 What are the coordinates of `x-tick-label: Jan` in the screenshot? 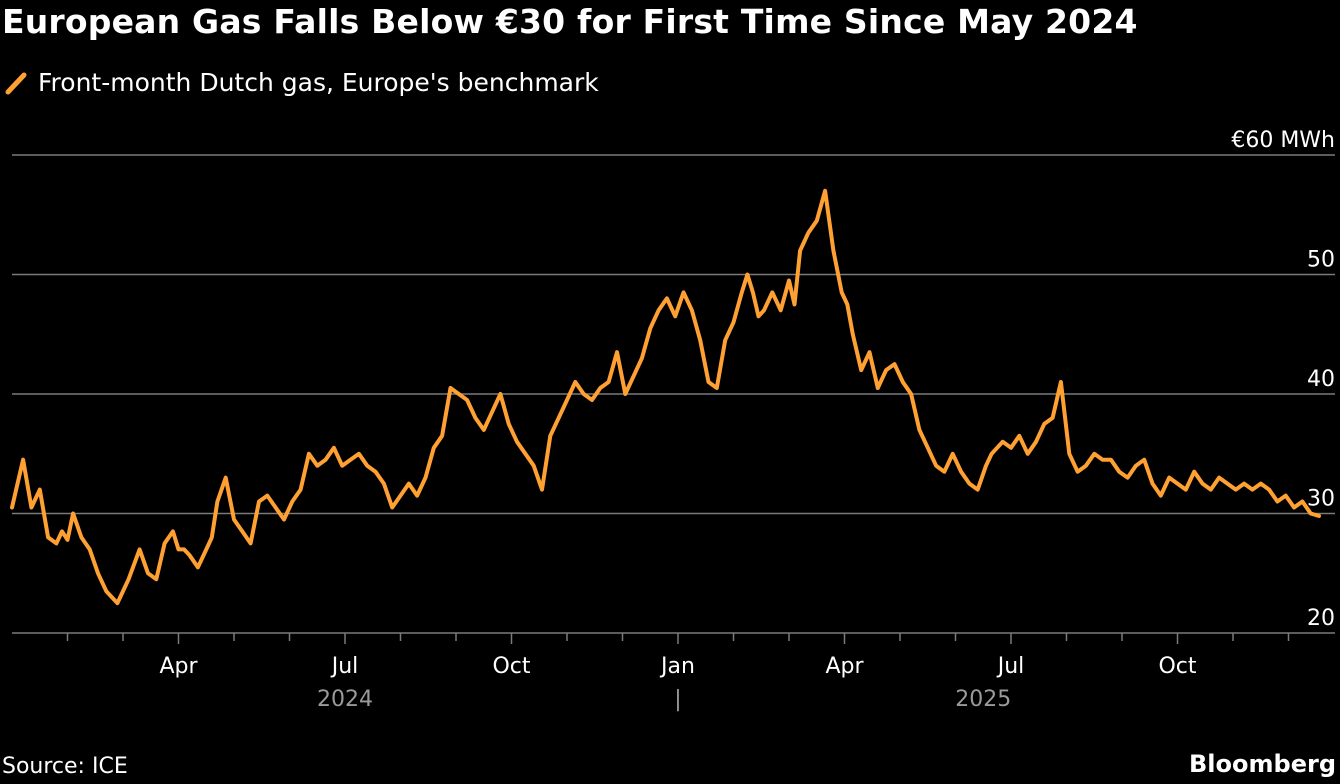 It's located at (677, 666).